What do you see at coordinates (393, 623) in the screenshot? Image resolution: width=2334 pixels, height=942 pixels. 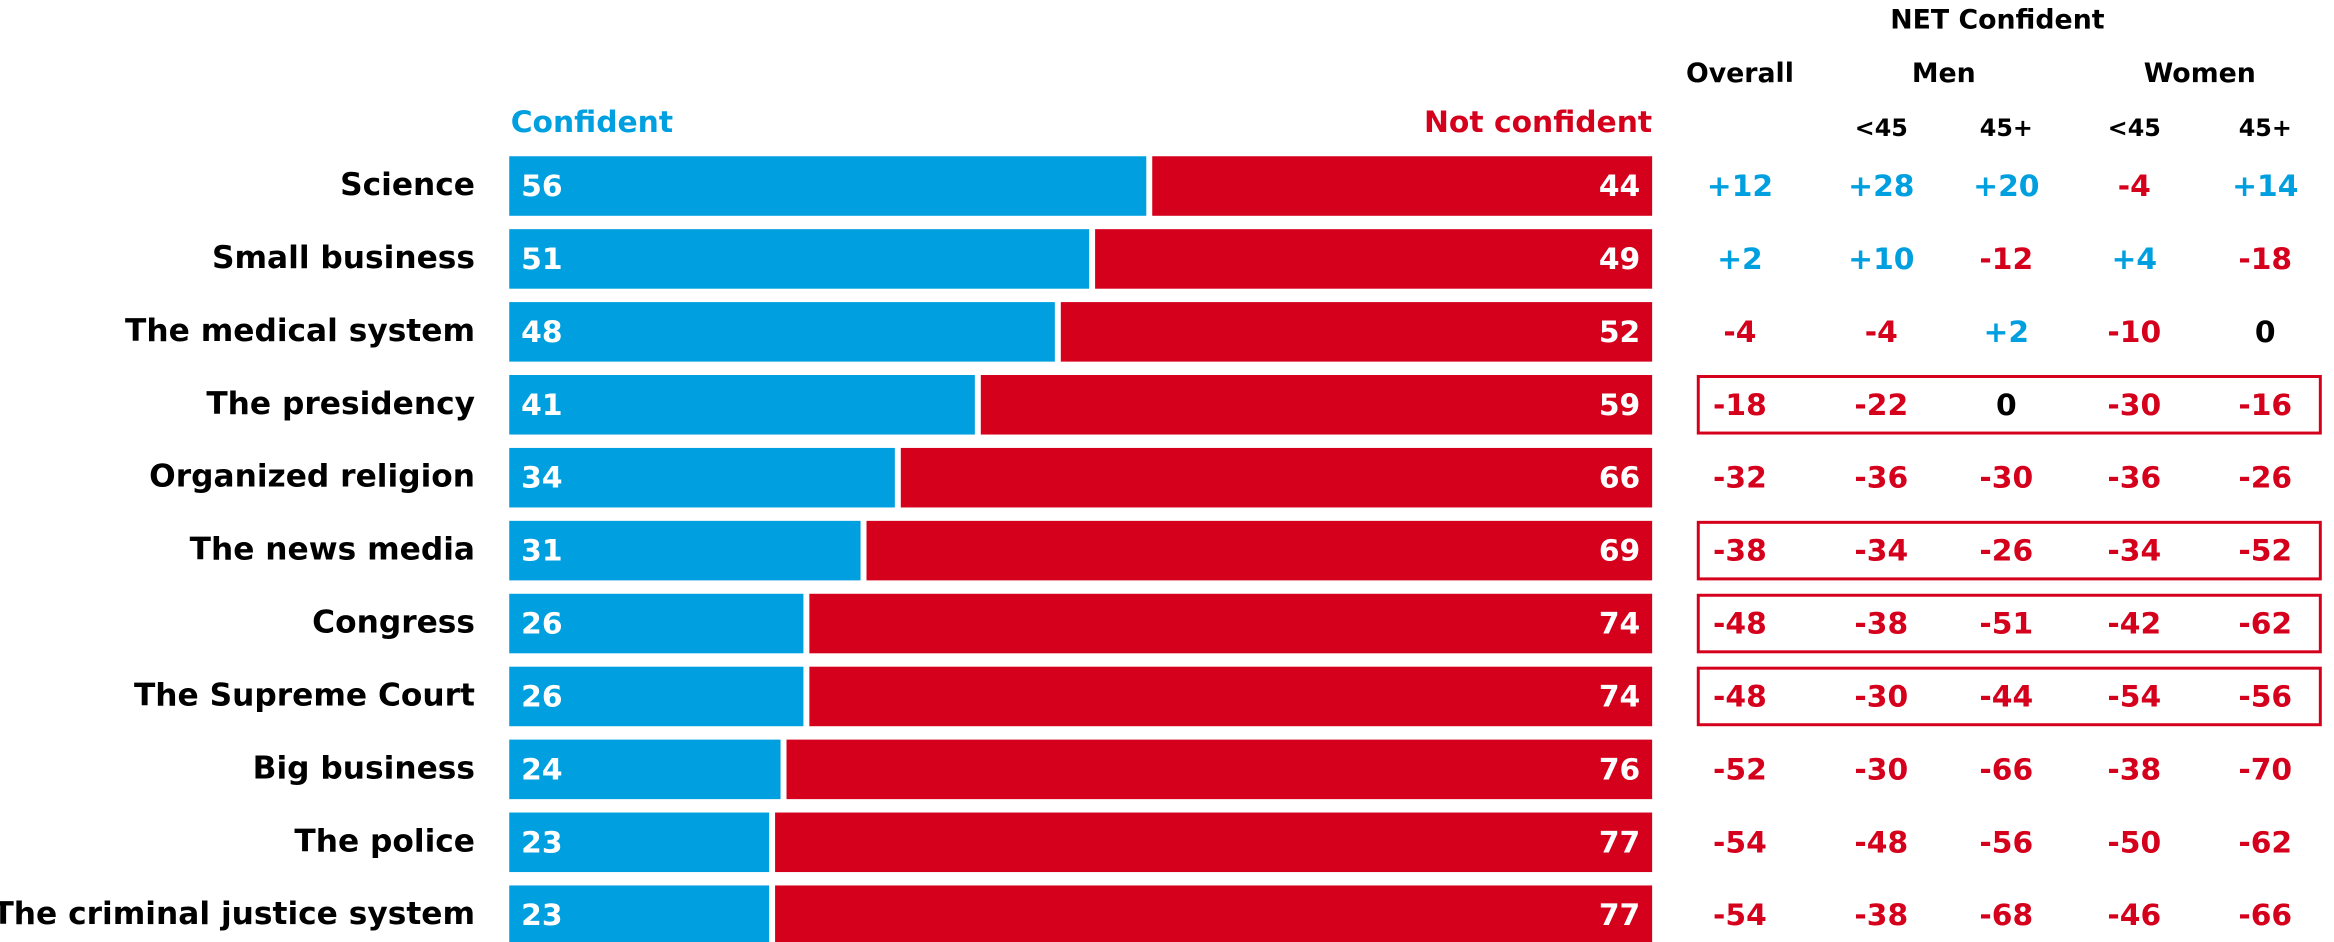 I see `category-label: Congress` at bounding box center [393, 623].